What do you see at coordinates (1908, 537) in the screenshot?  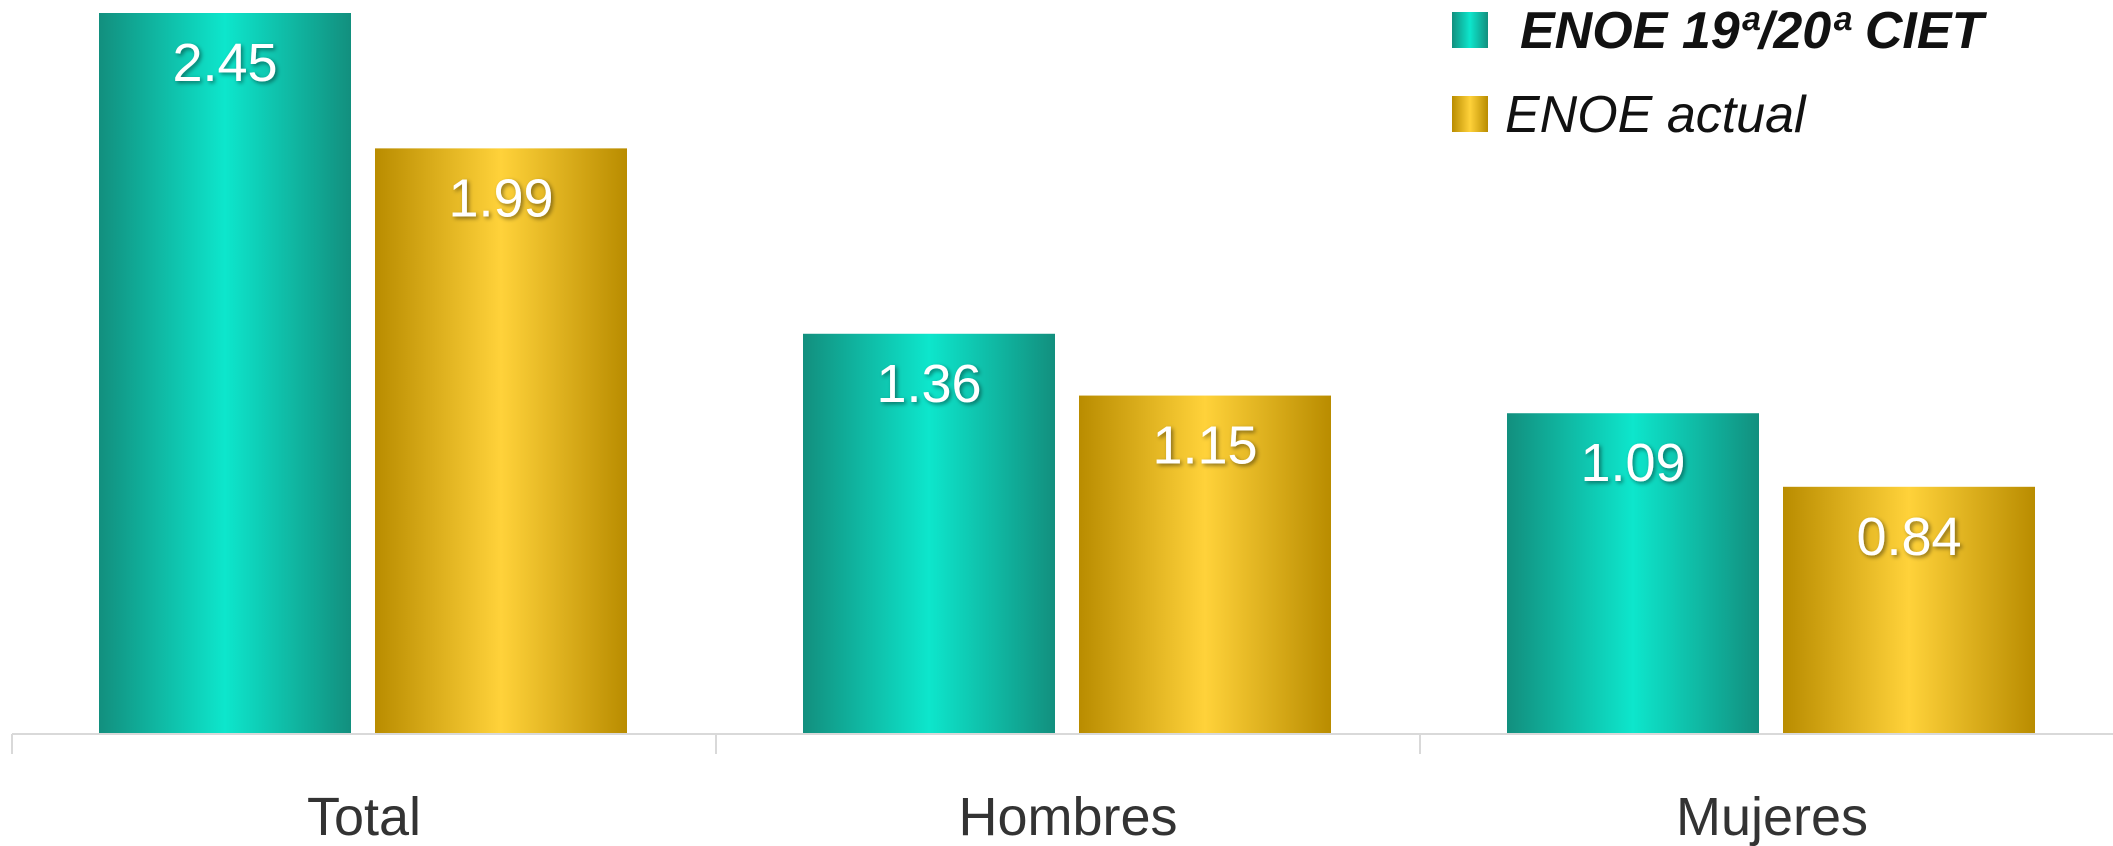 I see `data-label-mujeres-series-1: 0.84` at bounding box center [1908, 537].